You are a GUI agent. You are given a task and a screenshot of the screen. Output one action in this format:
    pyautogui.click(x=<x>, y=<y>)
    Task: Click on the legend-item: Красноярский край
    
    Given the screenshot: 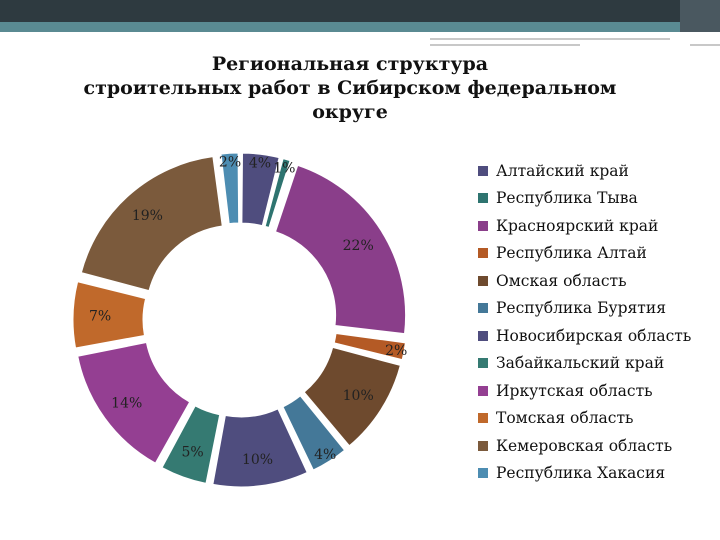 What is the action you would take?
    pyautogui.click(x=584, y=226)
    